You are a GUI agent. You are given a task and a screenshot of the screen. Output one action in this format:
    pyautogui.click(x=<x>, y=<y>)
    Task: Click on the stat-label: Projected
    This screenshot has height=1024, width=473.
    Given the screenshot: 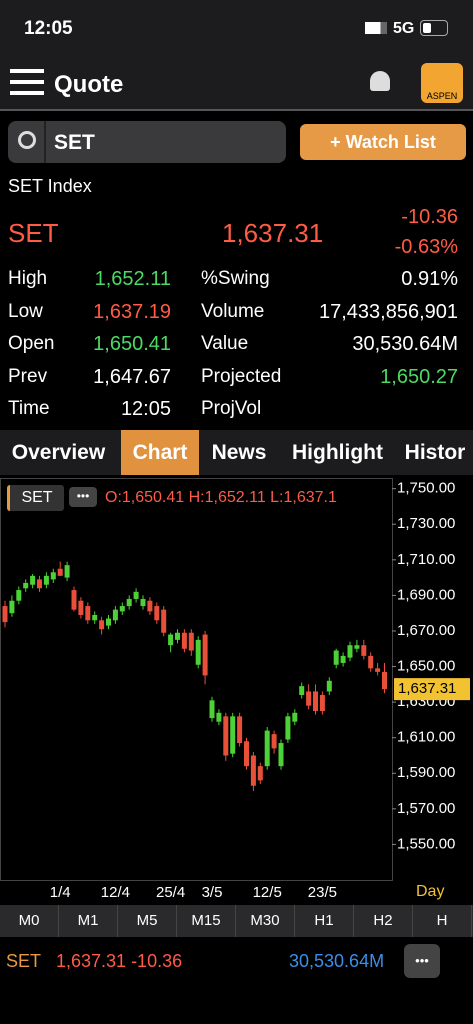 What is the action you would take?
    pyautogui.click(x=241, y=376)
    